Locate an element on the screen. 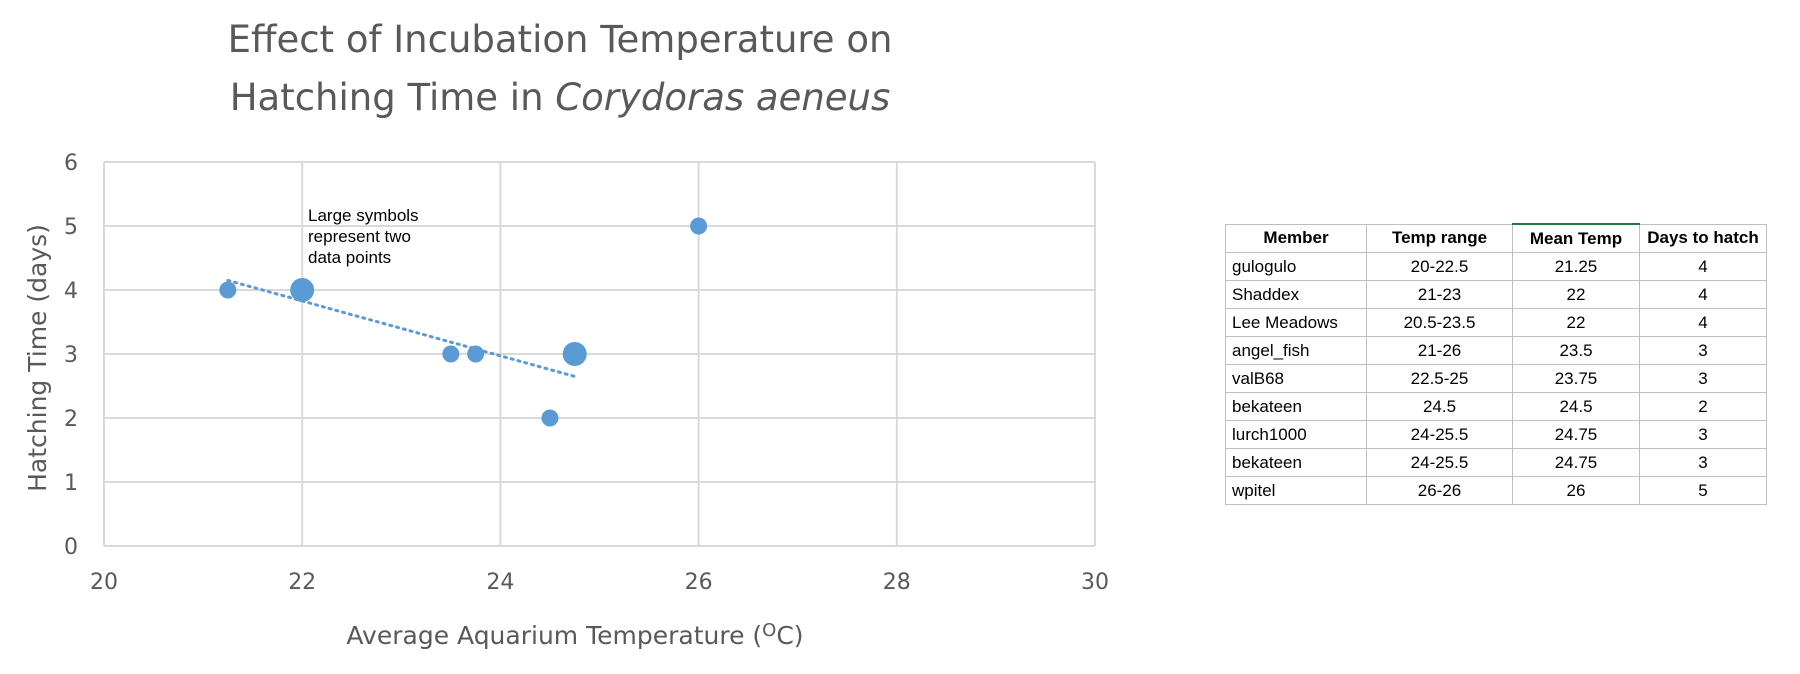  table-row: wpitel 26-26 26 5 is located at coordinates (1496, 490).